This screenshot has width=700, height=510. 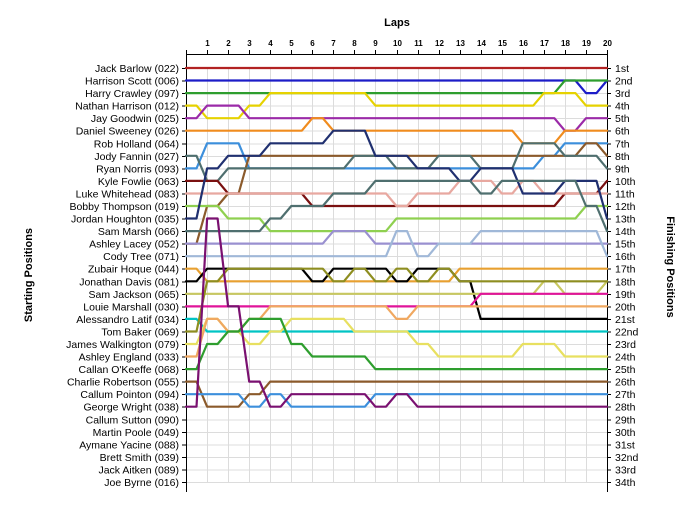 What do you see at coordinates (439, 43) in the screenshot?
I see `lap-tick-label: 12` at bounding box center [439, 43].